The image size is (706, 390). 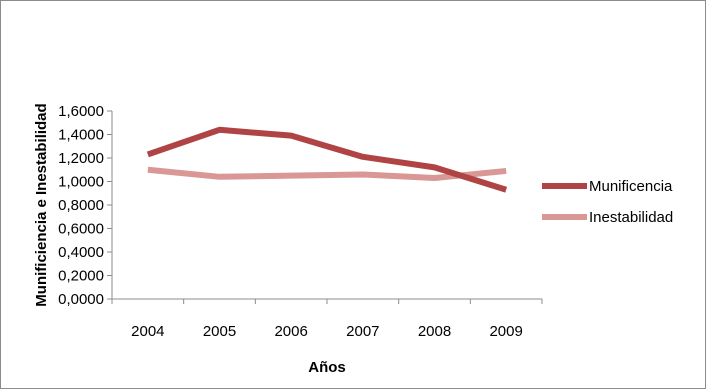 What do you see at coordinates (81, 111) in the screenshot?
I see `y-tick-label: 1,6000` at bounding box center [81, 111].